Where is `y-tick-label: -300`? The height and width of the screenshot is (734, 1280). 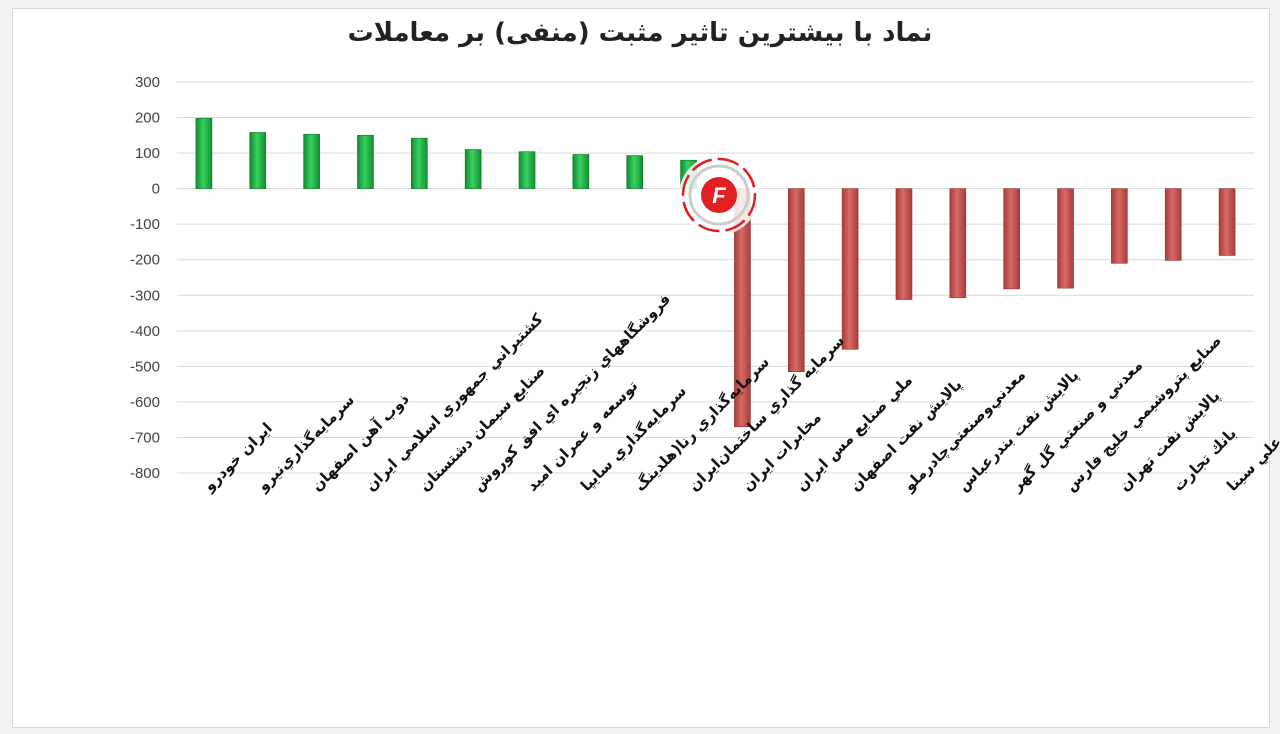 y-tick-label: -300 is located at coordinates (145, 295).